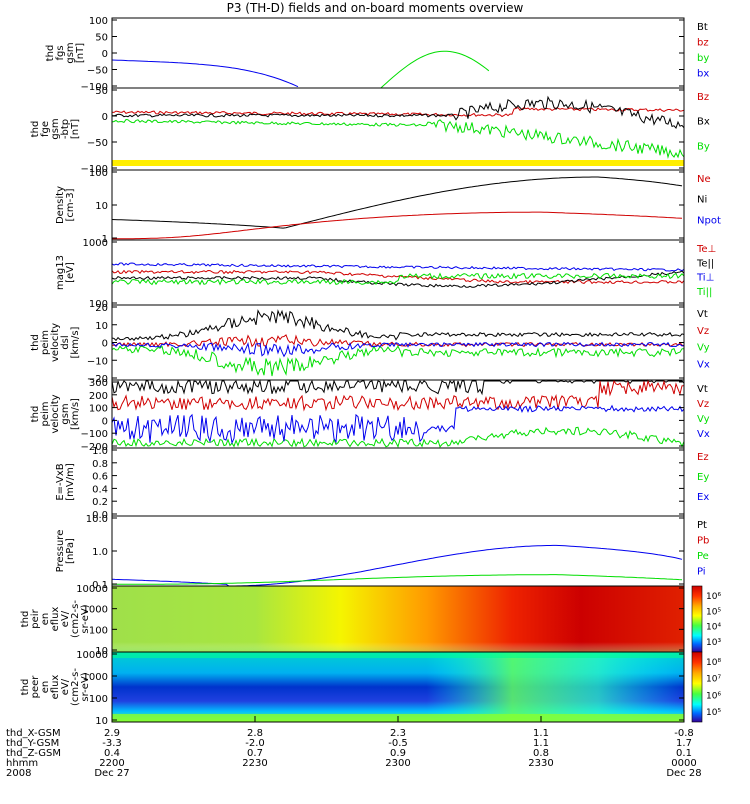 Image resolution: width=750 pixels, height=804 pixels. Describe the element at coordinates (255, 743) in the screenshot. I see `x-tick-label: -2.0` at that location.